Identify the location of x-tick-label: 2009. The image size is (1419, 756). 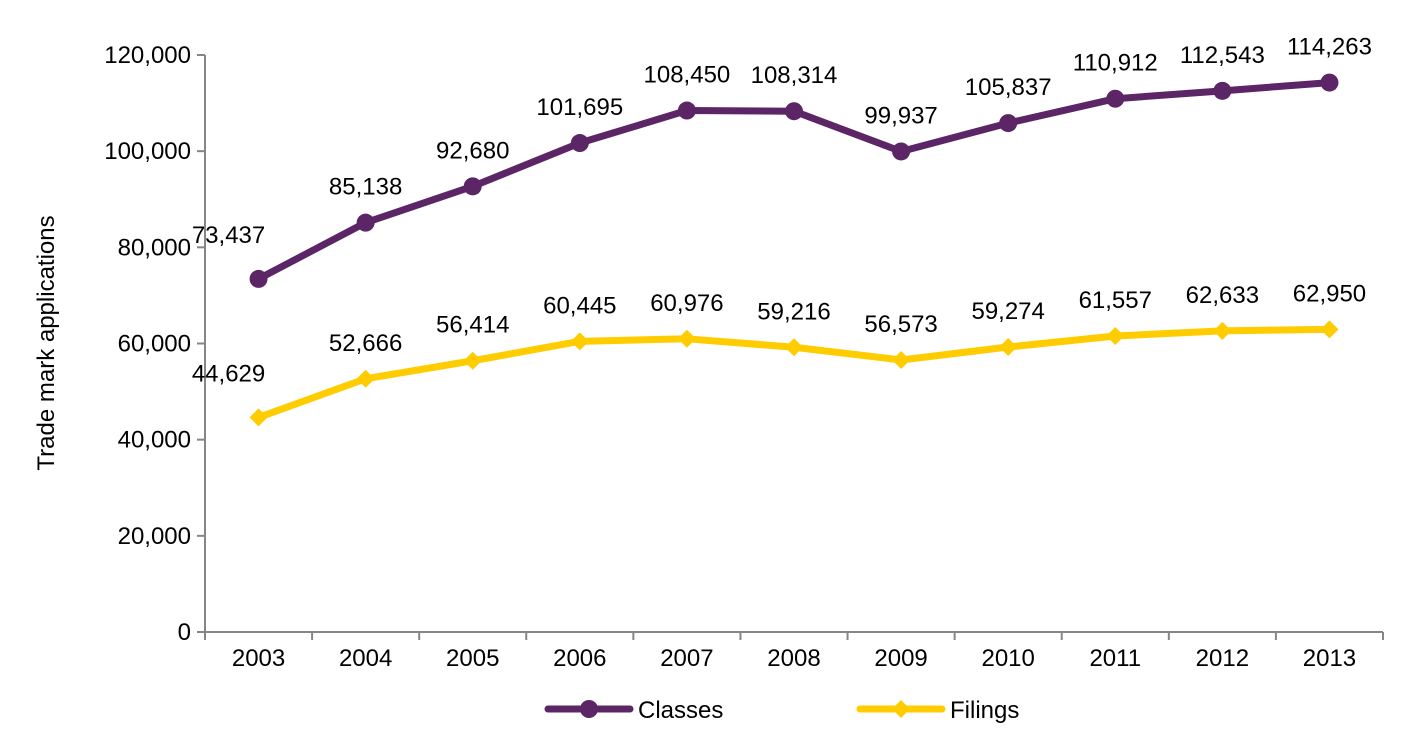
(900, 658).